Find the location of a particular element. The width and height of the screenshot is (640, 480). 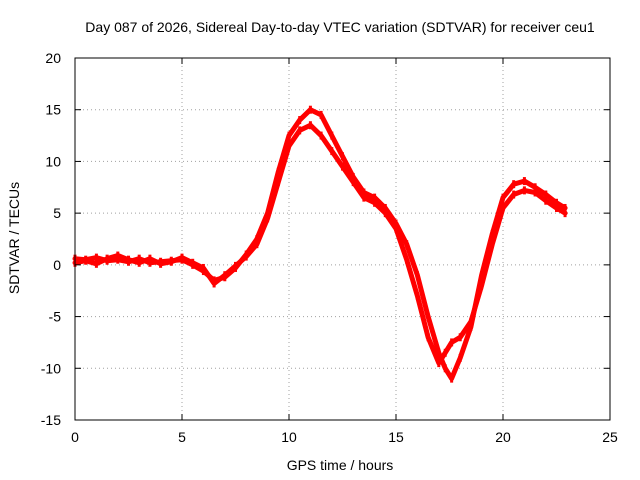

x-axis-label: GPS time / hours is located at coordinates (340, 465).